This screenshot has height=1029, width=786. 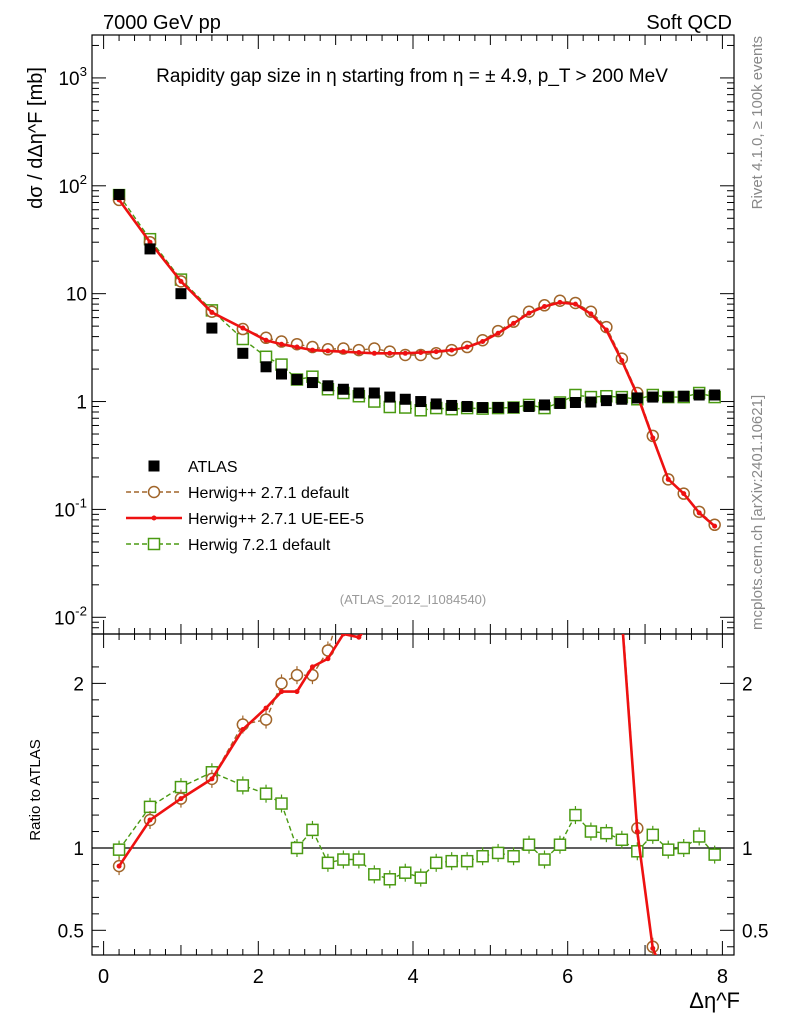 I want to click on x-tick-label: 4, so click(x=412, y=977).